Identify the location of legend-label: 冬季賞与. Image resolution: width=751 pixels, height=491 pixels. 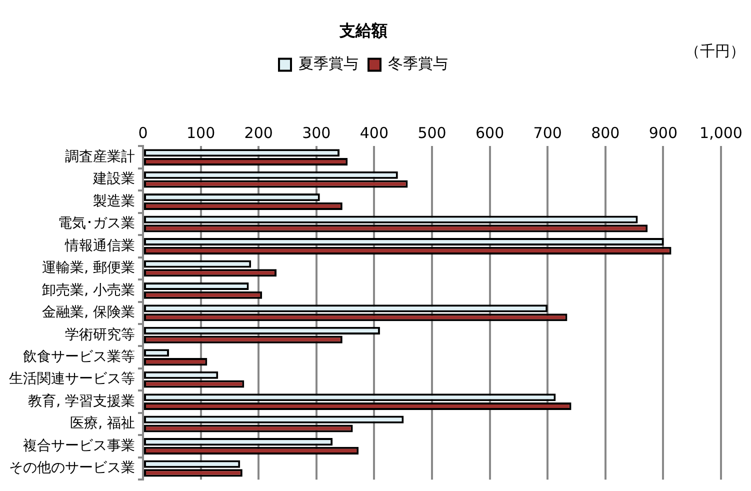
(418, 63).